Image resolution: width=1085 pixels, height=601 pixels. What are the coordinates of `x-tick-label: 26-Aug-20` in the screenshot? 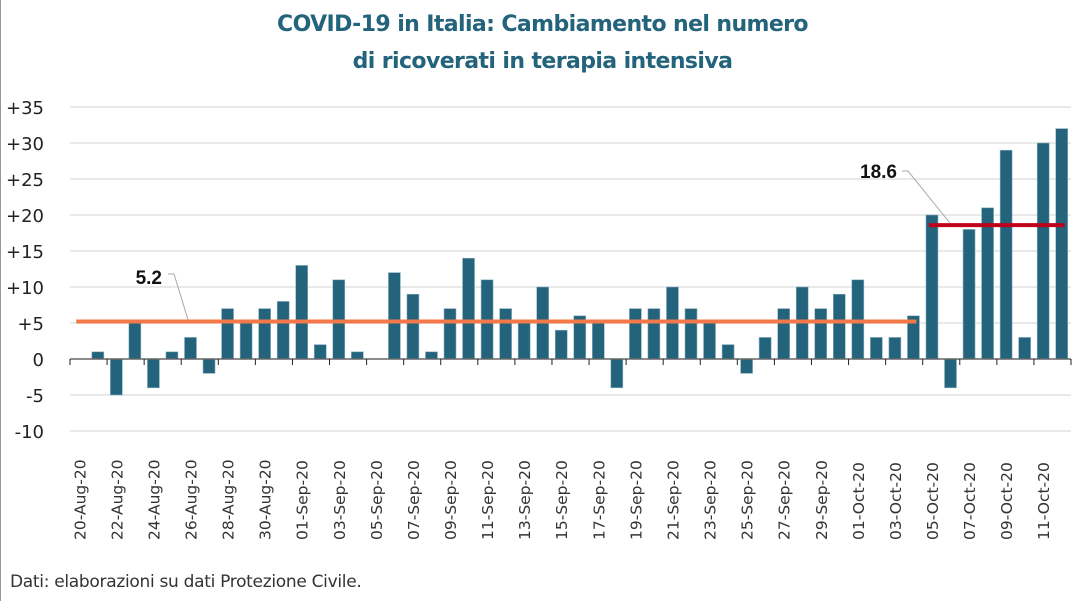 It's located at (191, 499).